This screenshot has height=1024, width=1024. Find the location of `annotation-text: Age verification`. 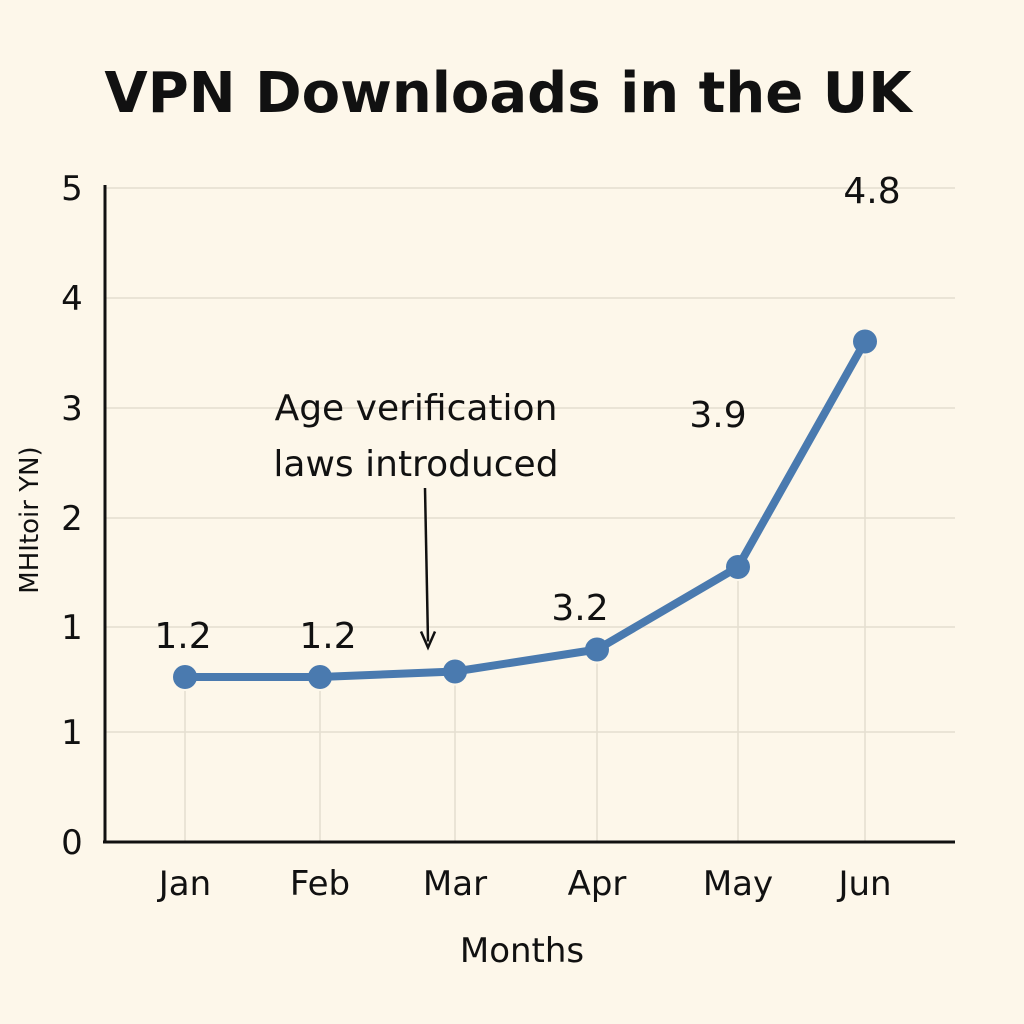

annotation-text: Age verification is located at coordinates (416, 408).